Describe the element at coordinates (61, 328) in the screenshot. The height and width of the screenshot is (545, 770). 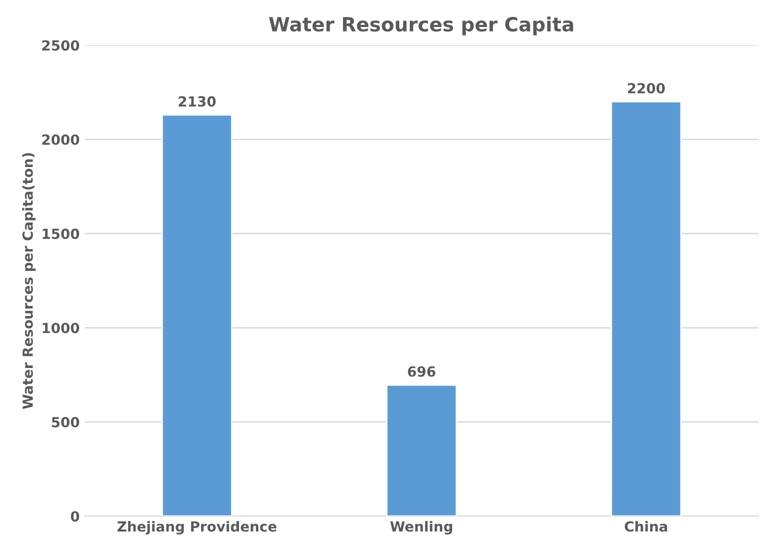
I see `y-tick-label: 1000` at that location.